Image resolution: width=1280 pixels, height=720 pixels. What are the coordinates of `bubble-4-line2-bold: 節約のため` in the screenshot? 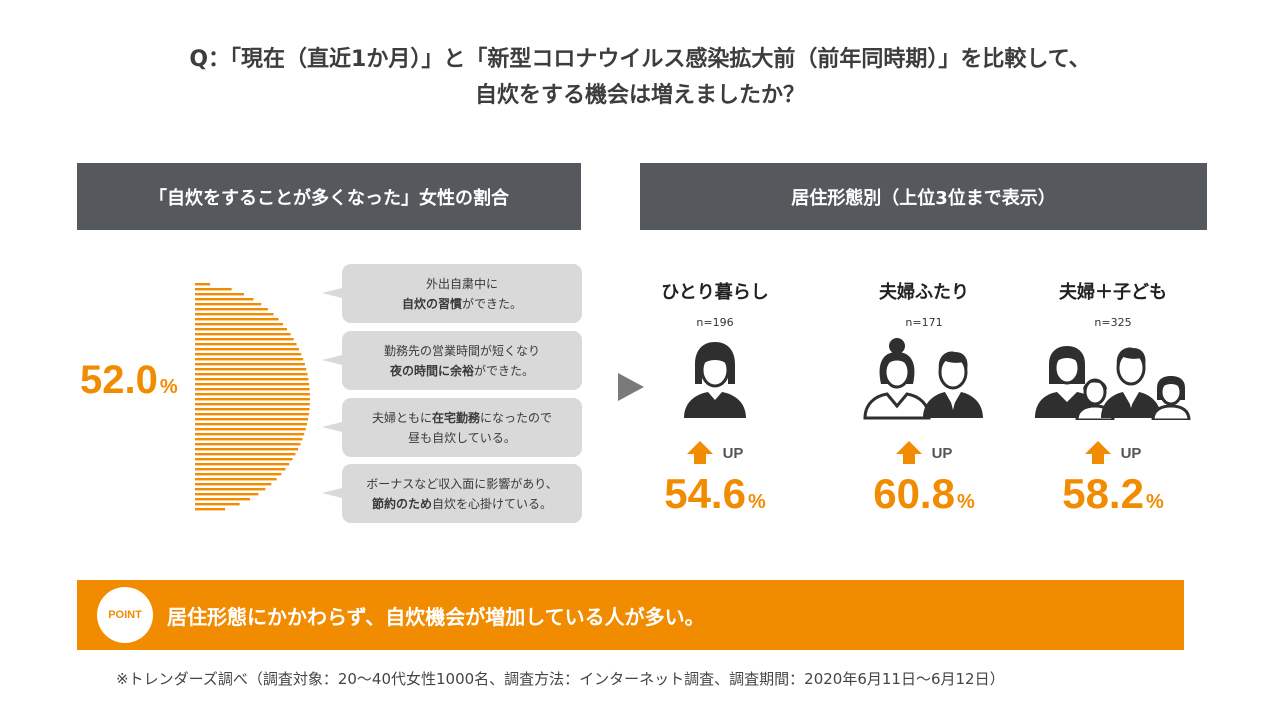 It's located at (401, 503).